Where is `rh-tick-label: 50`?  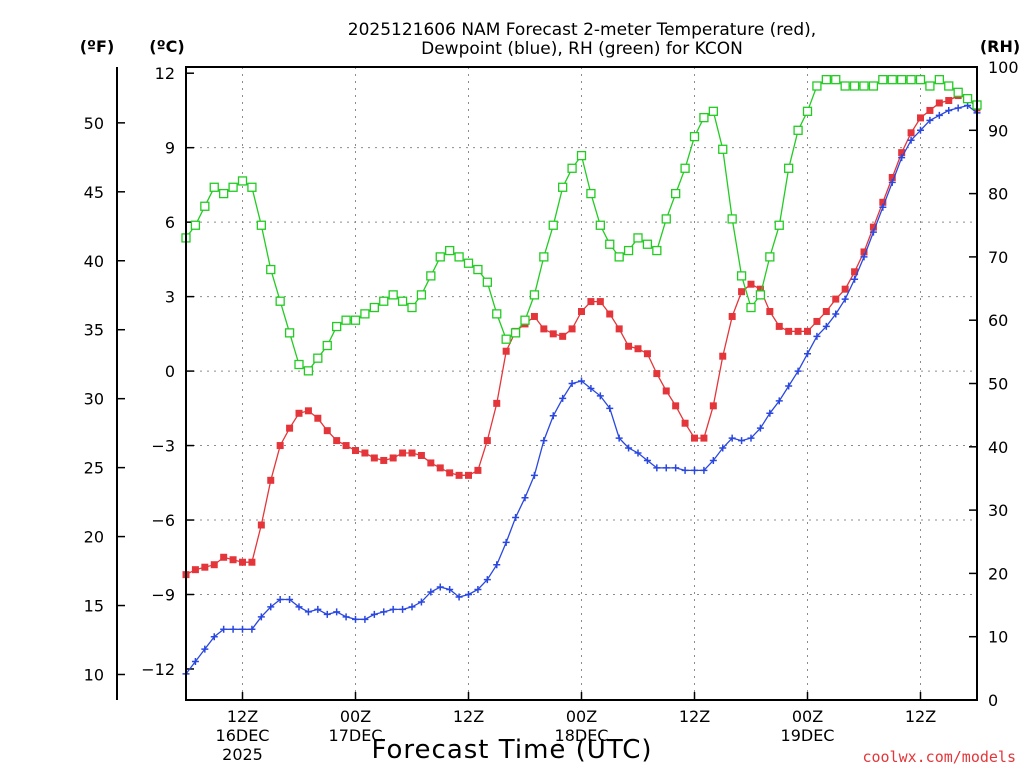
rh-tick-label: 50 is located at coordinates (998, 384).